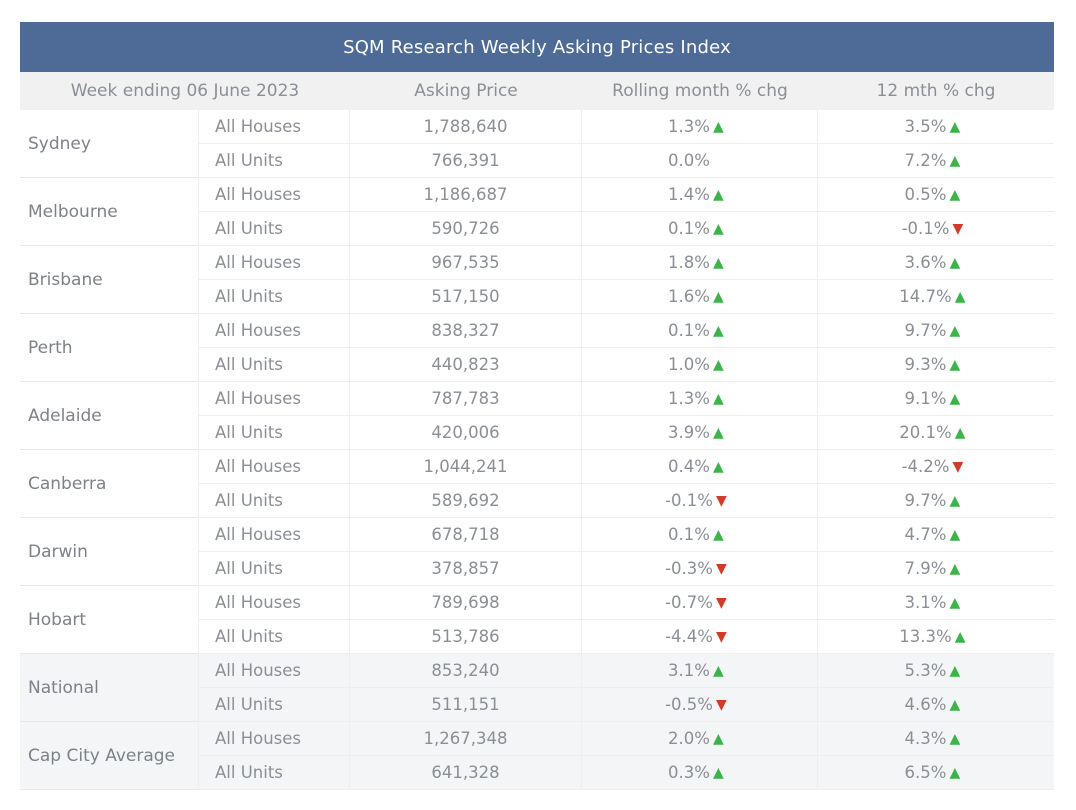  What do you see at coordinates (925, 772) in the screenshot?
I see `twelve-month-change: 6.5%` at bounding box center [925, 772].